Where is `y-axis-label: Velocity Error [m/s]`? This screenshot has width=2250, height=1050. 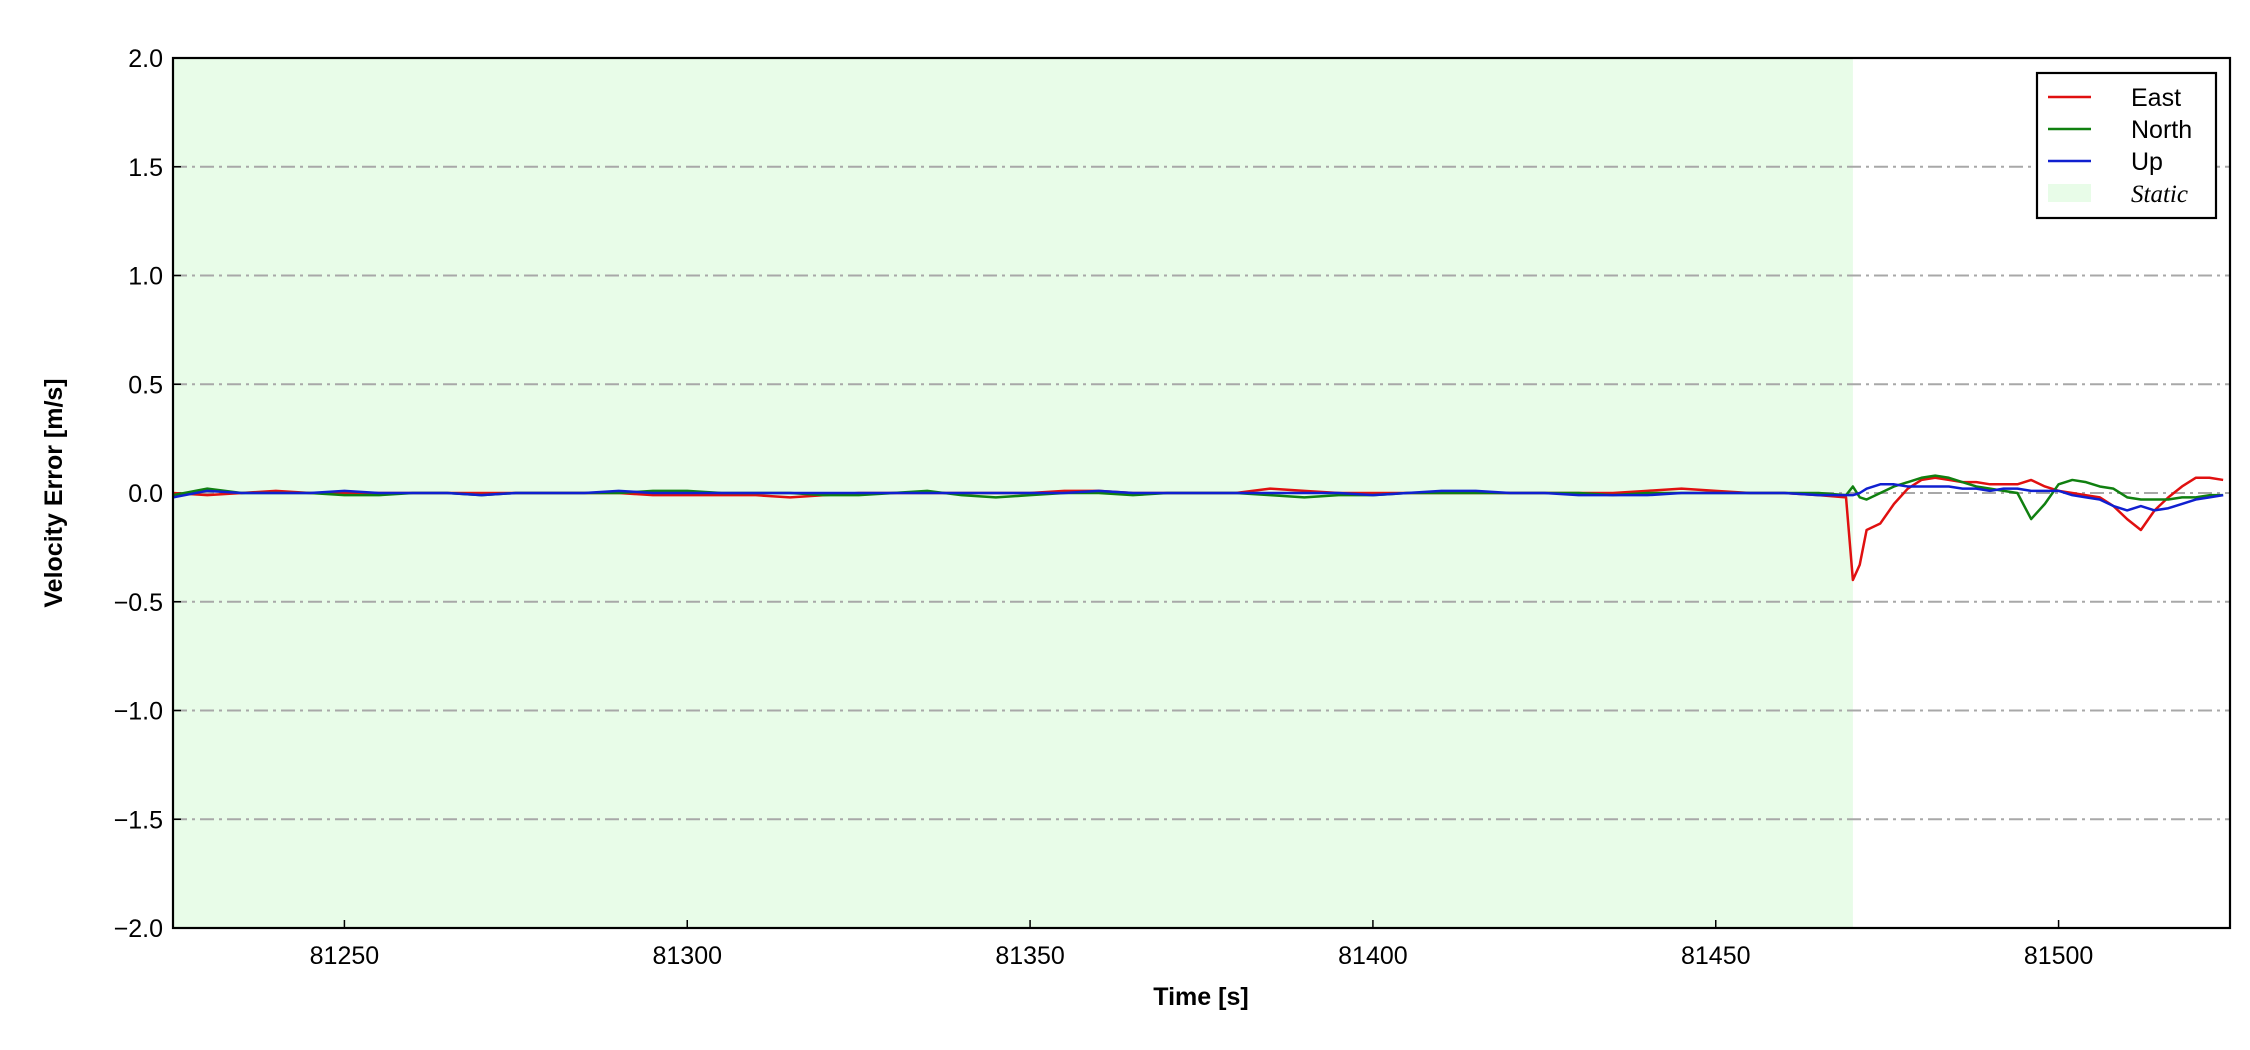
y-axis-label: Velocity Error [m/s] is located at coordinates (54, 492).